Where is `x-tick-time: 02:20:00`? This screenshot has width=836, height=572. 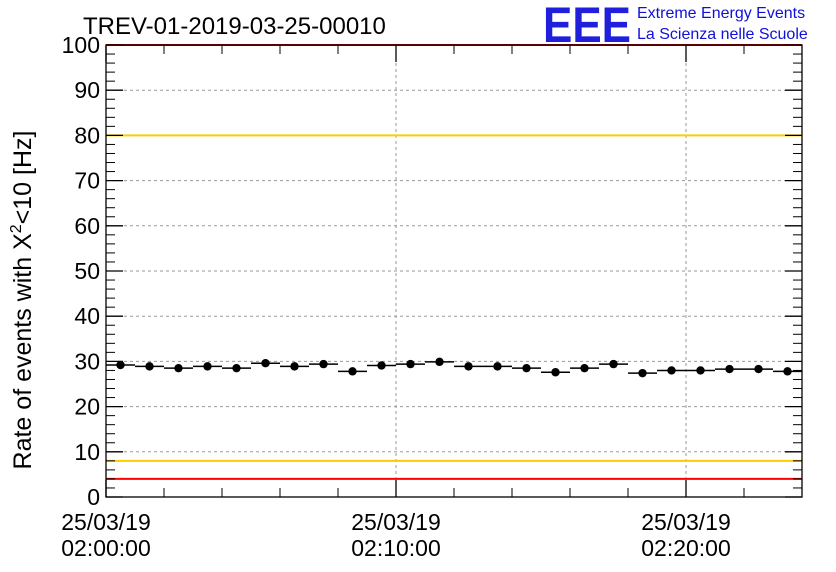
x-tick-time: 02:20:00 is located at coordinates (686, 548).